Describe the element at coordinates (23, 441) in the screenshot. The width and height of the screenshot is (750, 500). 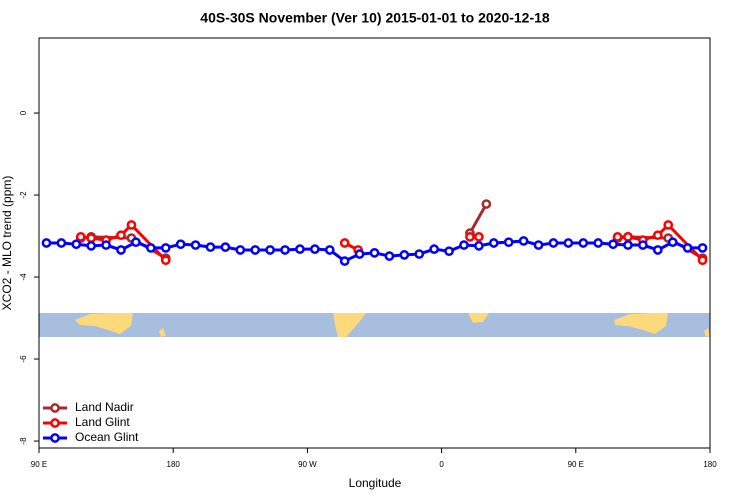
I see `y-tick-label: -8` at that location.